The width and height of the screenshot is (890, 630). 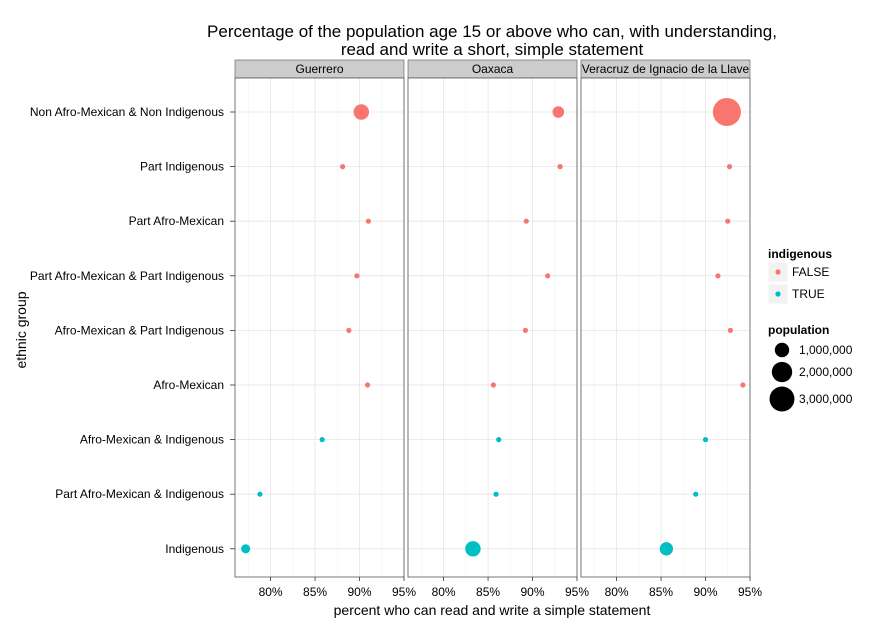 I want to click on y-tick-label: Afro-Mexican & Part Indigenous, so click(x=139, y=330).